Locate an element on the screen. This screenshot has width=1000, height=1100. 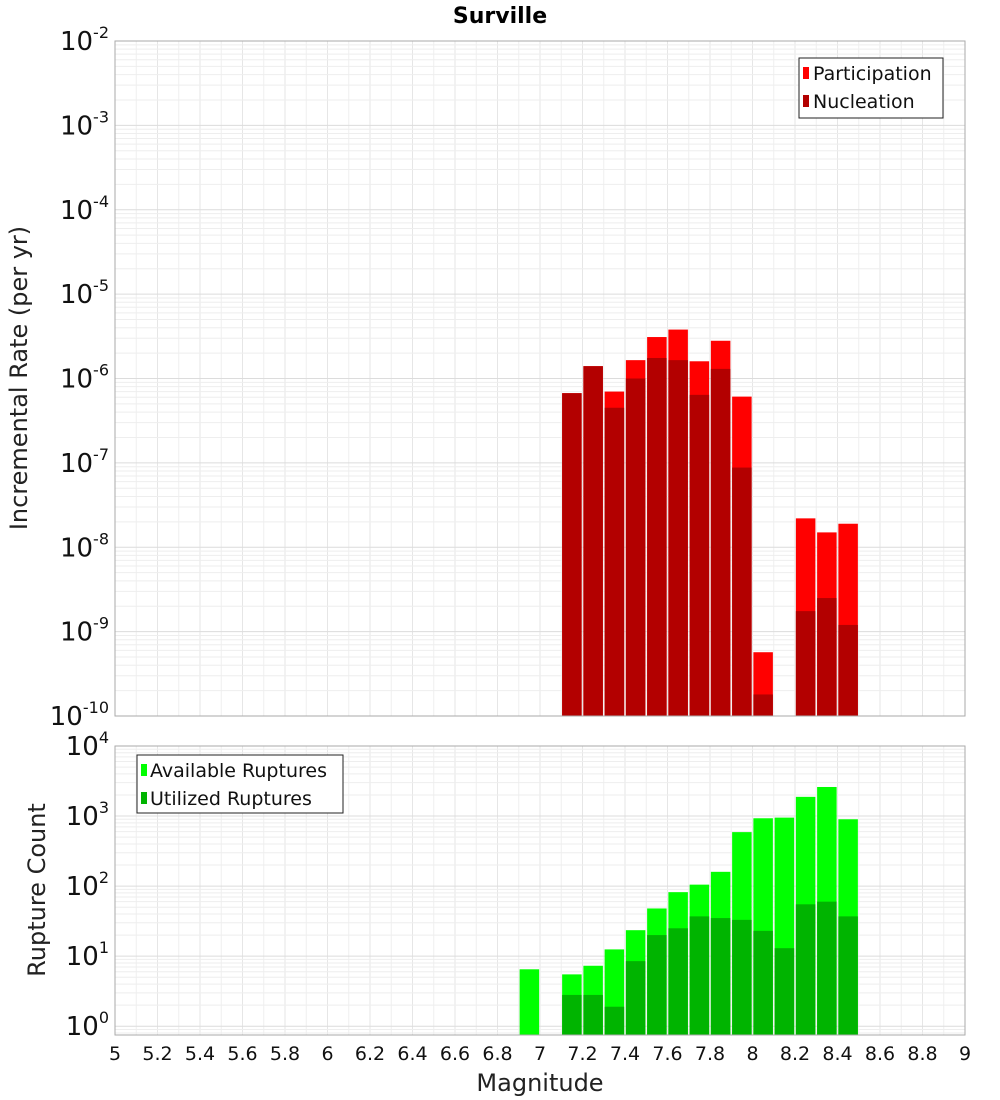
y-tick-label: 10⁻⁹ is located at coordinates (84, 631).